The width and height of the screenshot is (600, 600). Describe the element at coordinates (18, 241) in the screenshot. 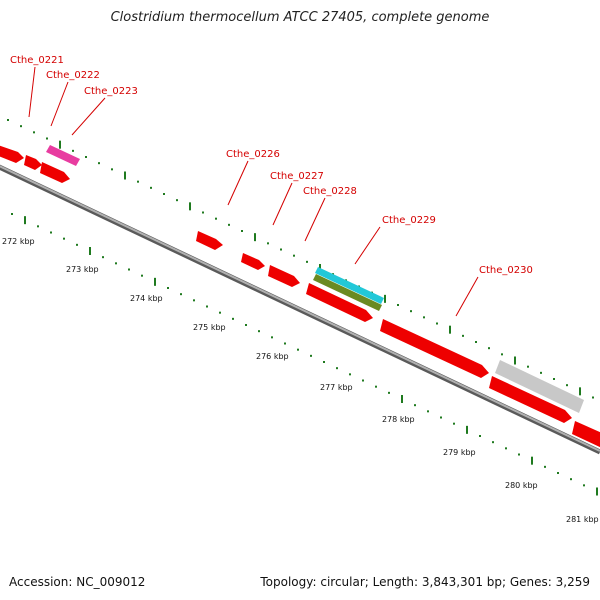

I see `scale-label: 272 kbp` at that location.